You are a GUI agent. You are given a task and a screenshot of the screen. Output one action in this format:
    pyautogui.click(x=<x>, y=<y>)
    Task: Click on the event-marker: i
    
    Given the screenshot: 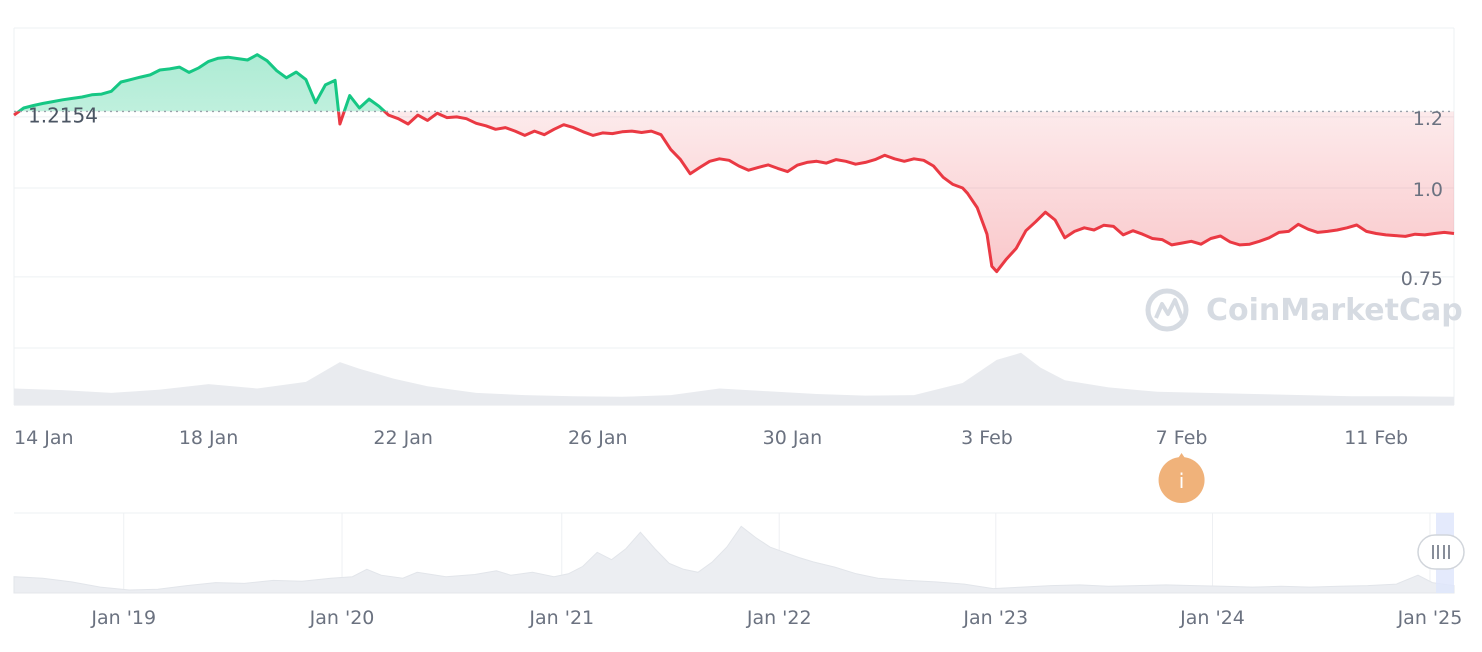 What is the action you would take?
    pyautogui.click(x=1181, y=478)
    